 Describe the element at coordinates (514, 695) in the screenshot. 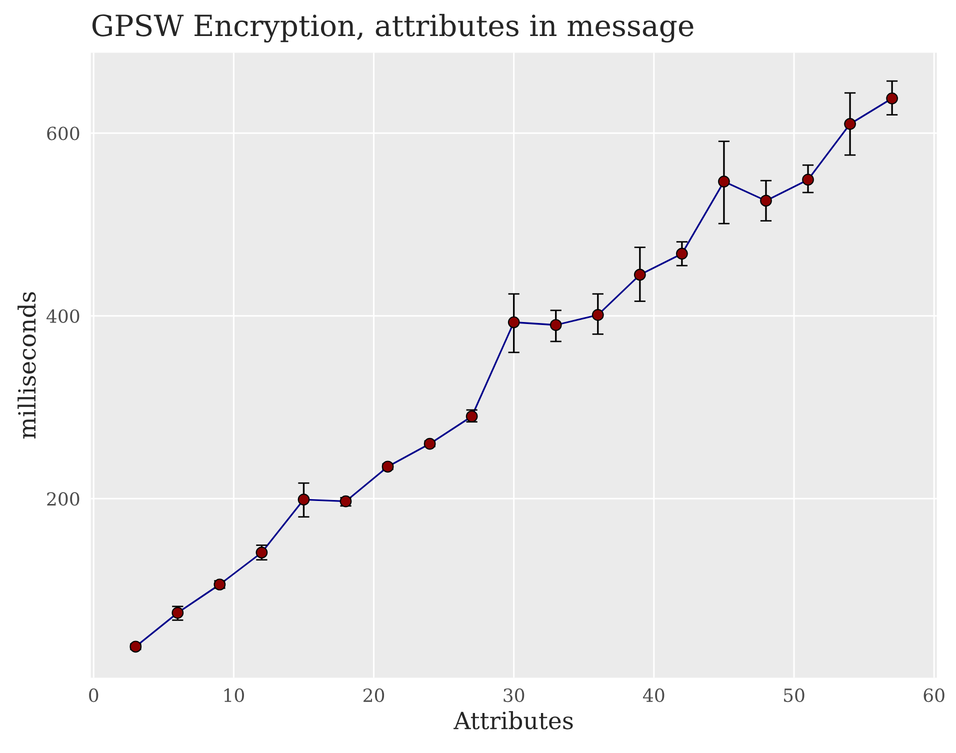

I see `x-tick-label: 30` at that location.